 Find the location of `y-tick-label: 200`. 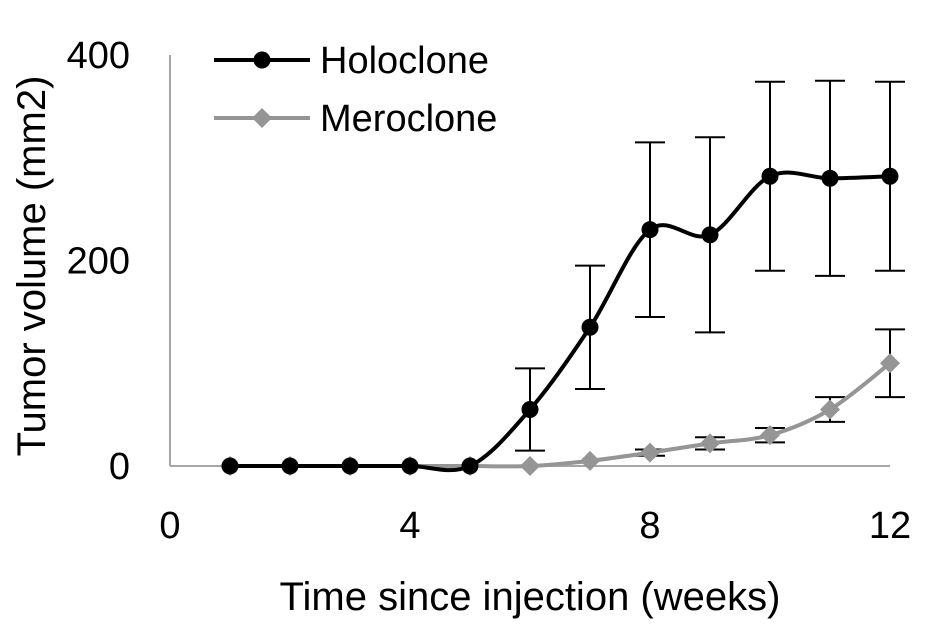

y-tick-label: 200 is located at coordinates (98, 262).